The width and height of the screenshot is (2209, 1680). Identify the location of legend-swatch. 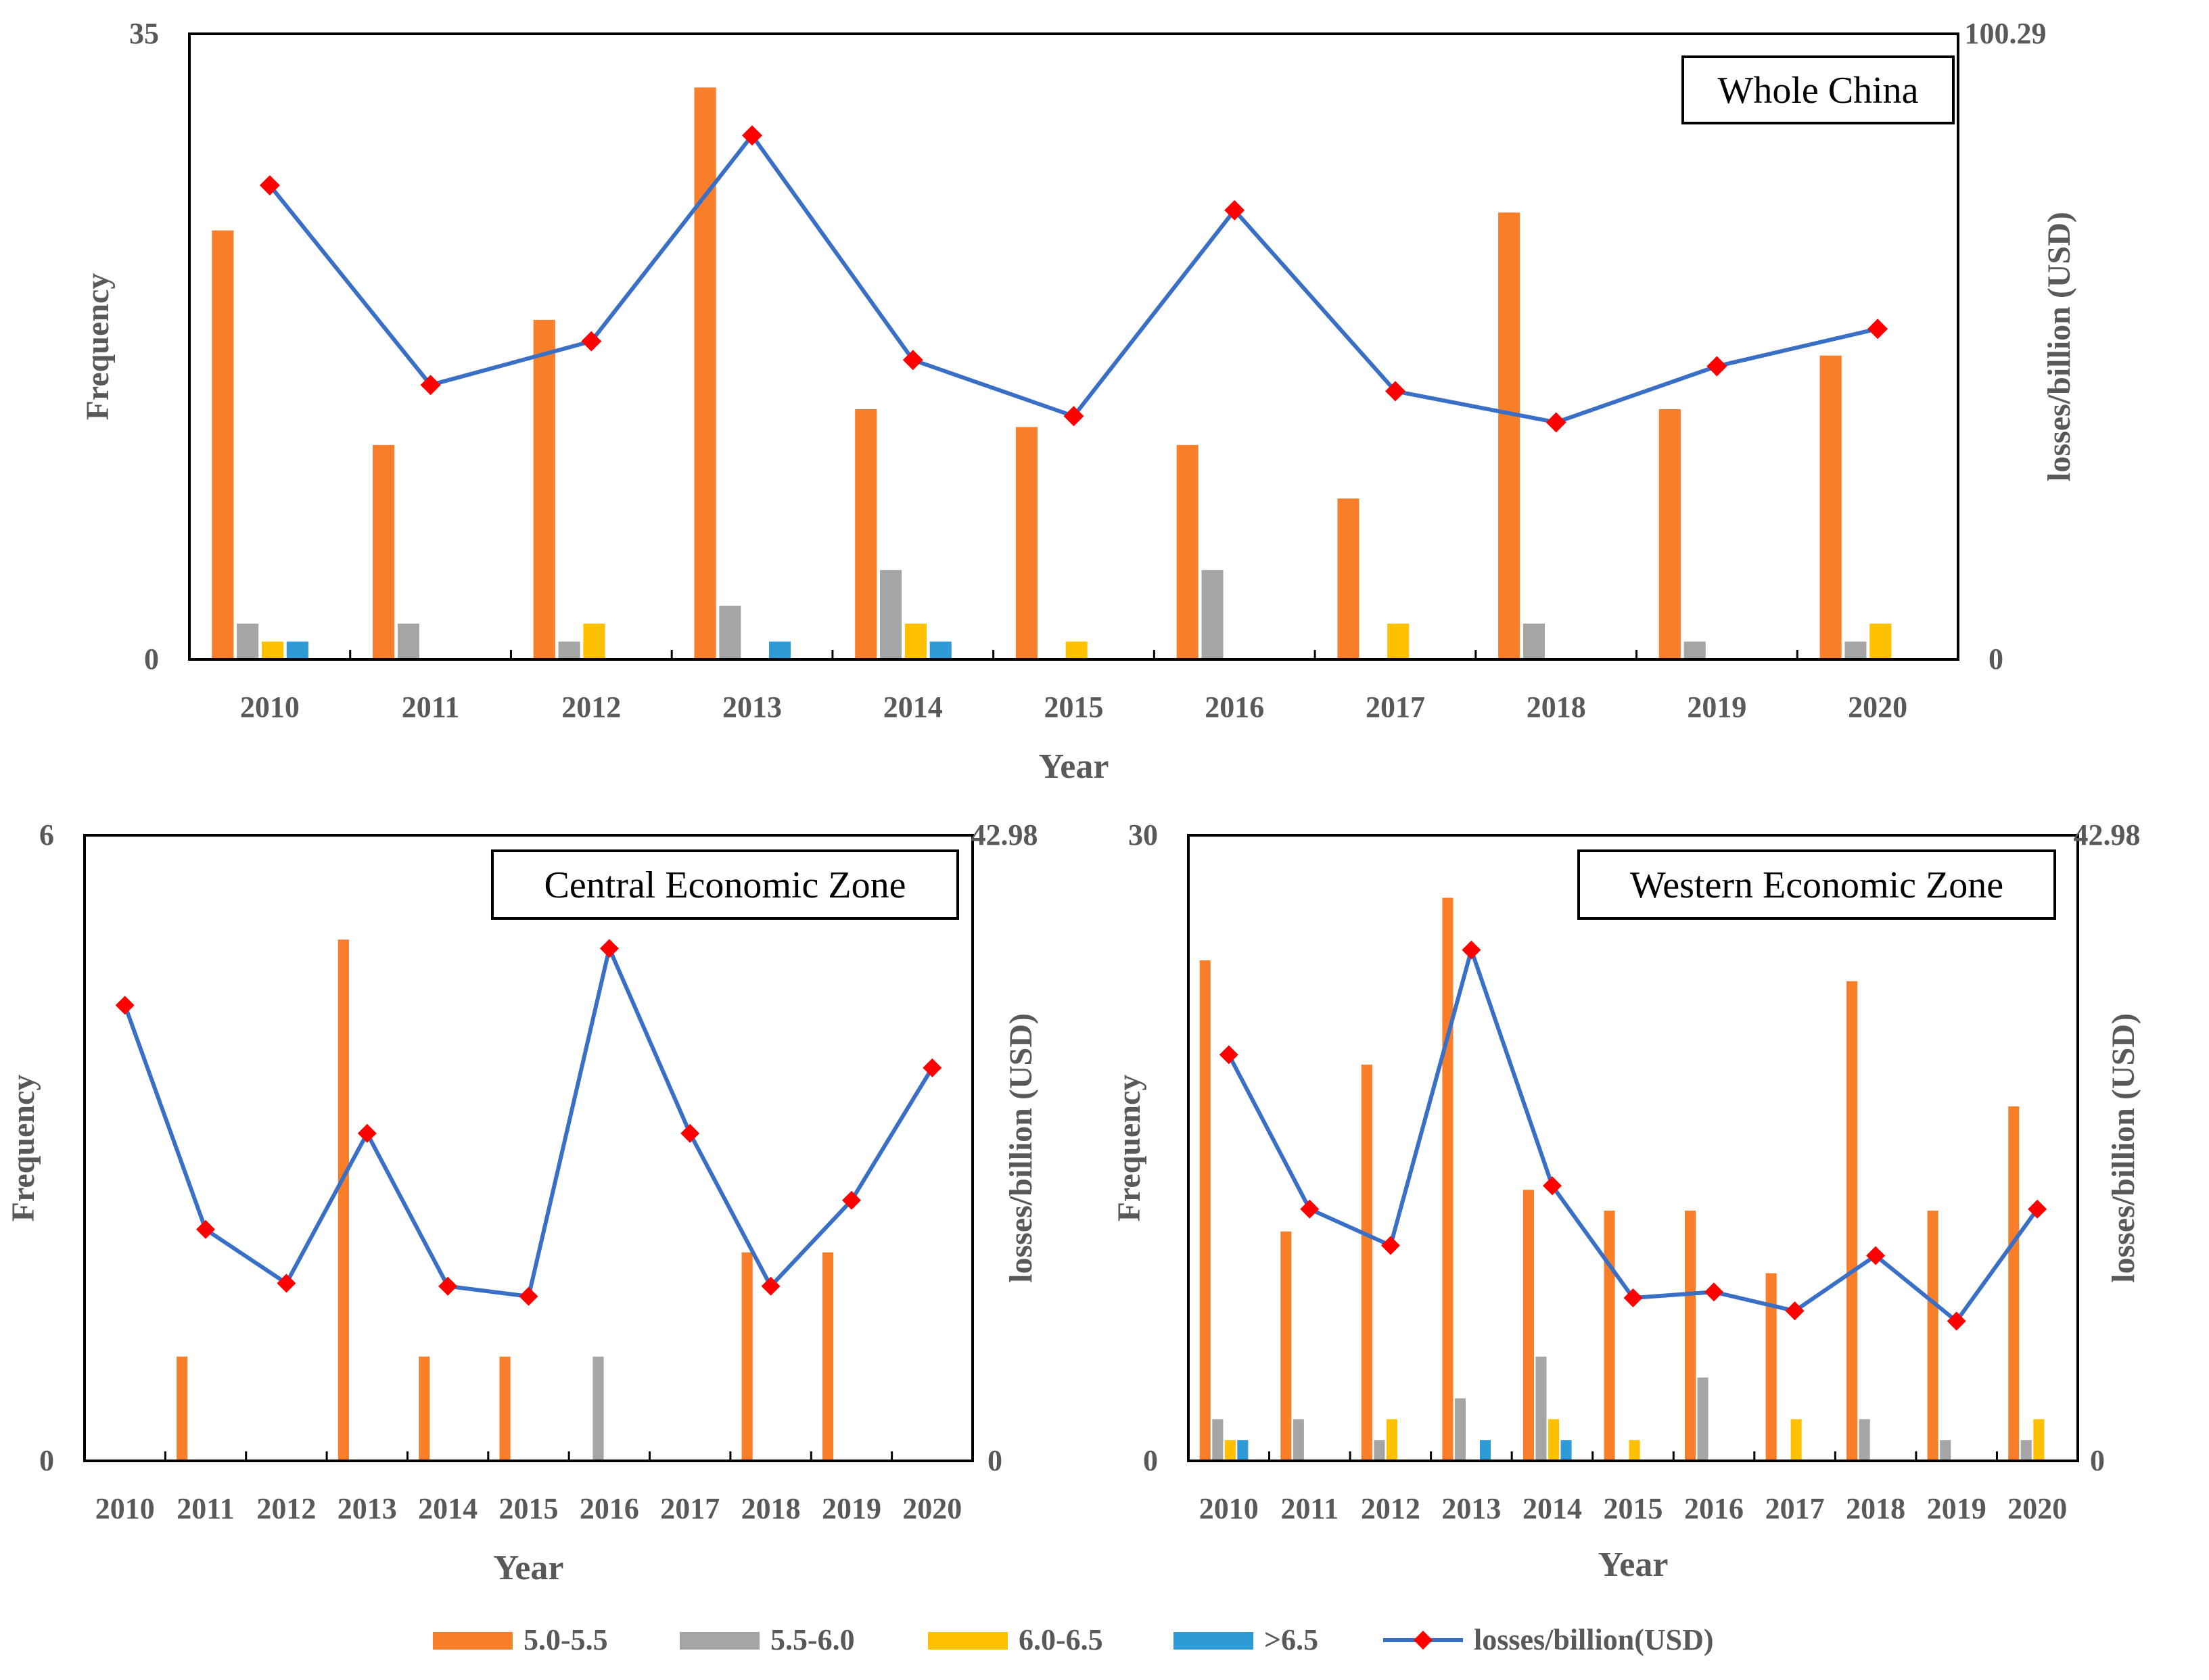
(720, 1641).